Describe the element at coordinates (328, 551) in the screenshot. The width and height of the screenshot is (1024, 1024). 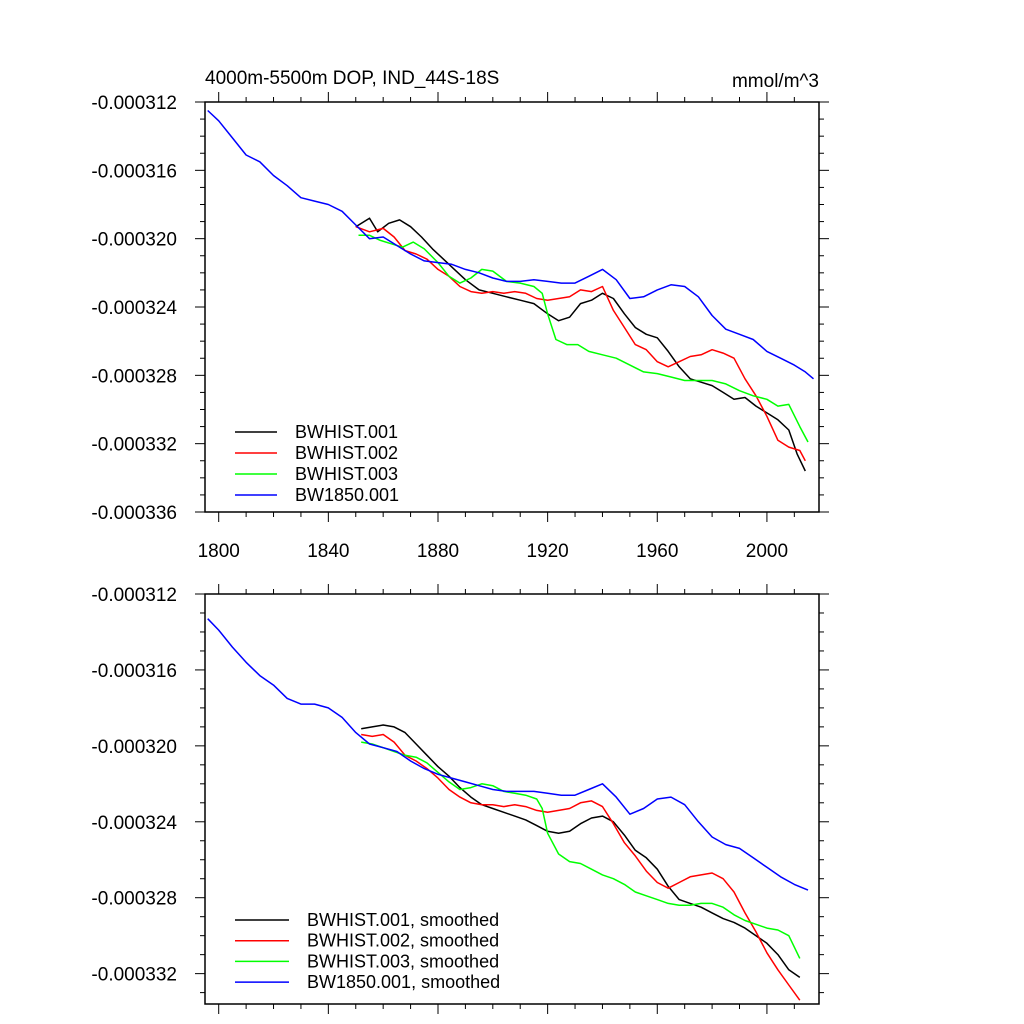
I see `x-tick-label: 1840` at that location.